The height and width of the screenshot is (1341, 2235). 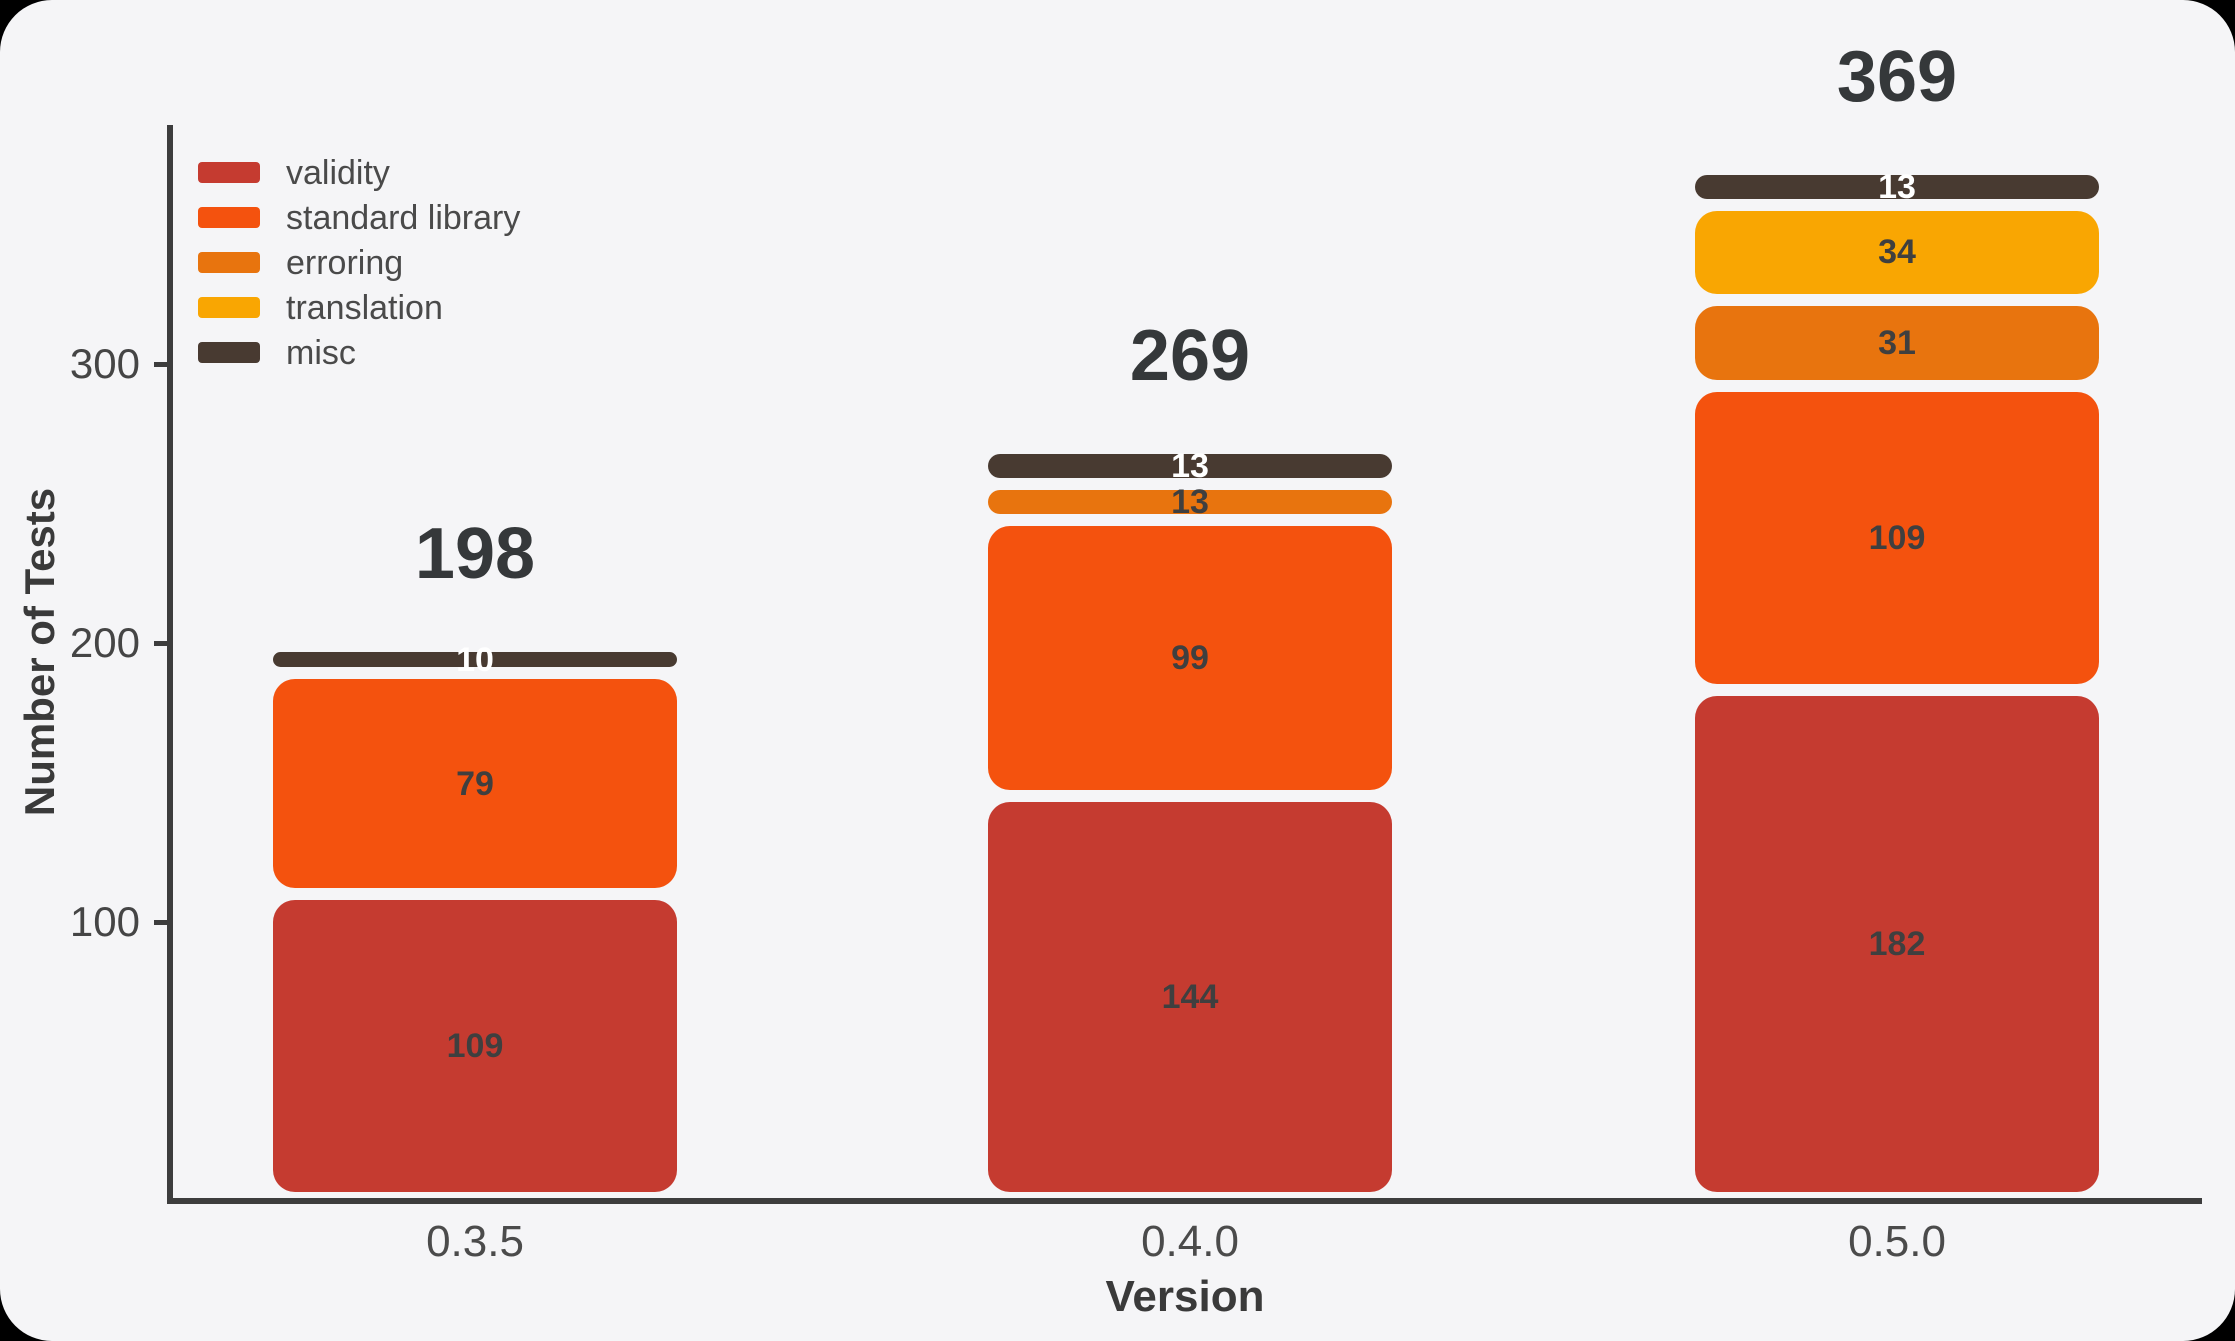 I want to click on segment-value-label: 99, so click(x=1190, y=658).